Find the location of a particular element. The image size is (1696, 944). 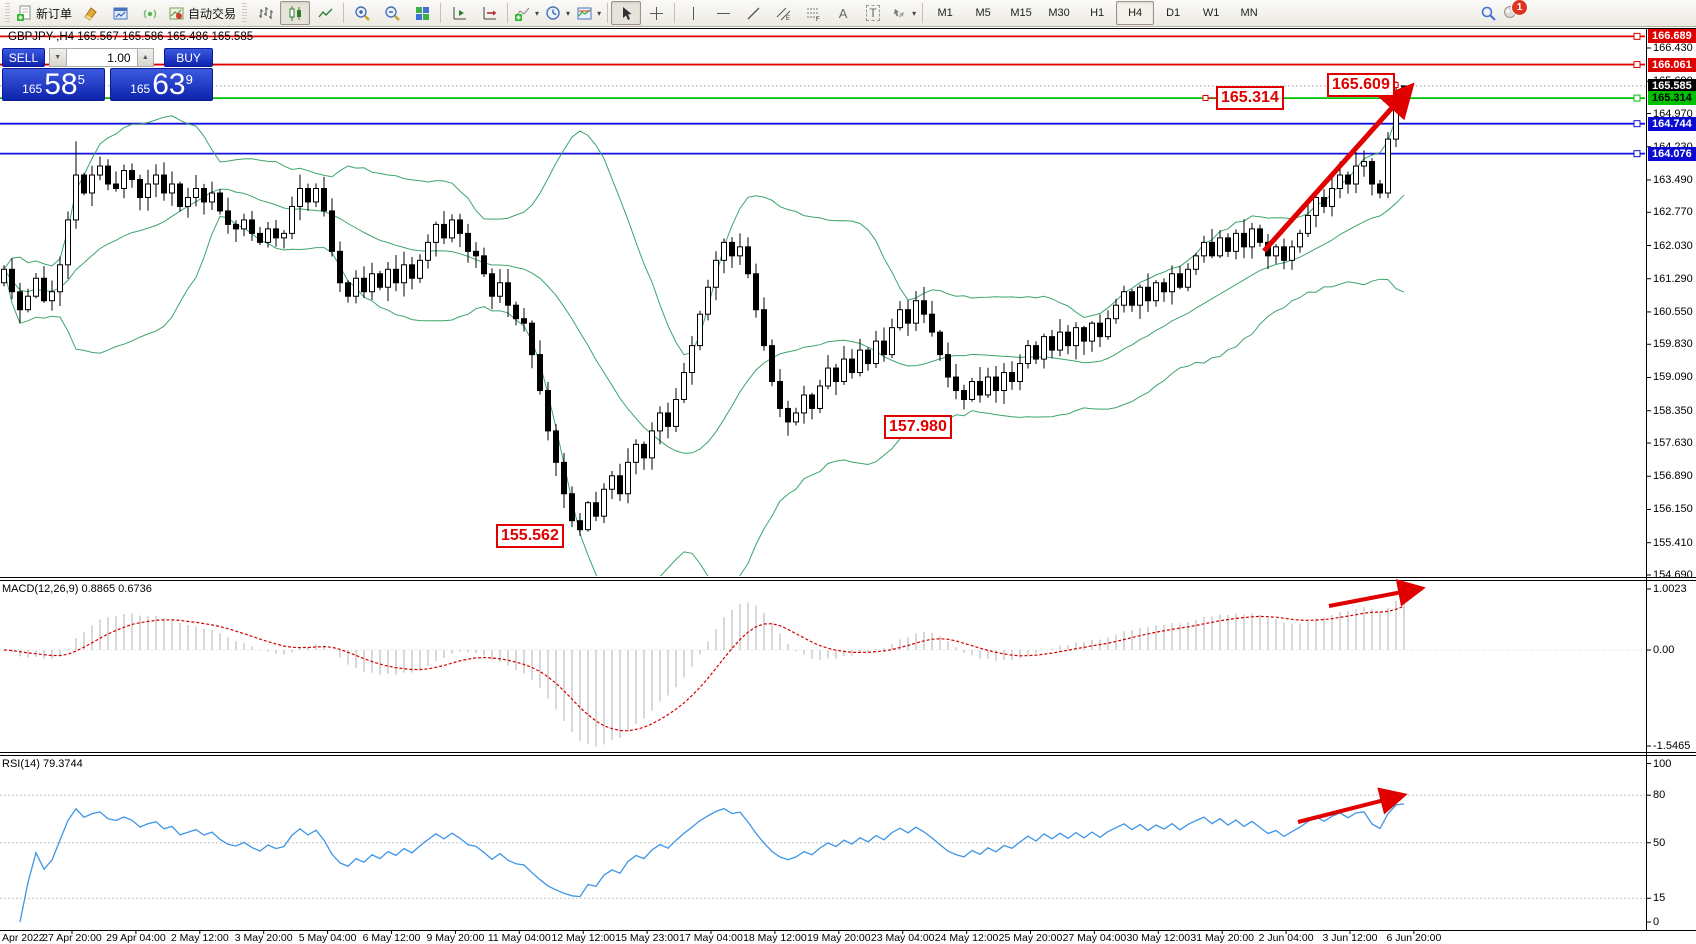

arrows-tool-button: ▾ is located at coordinates (903, 13).